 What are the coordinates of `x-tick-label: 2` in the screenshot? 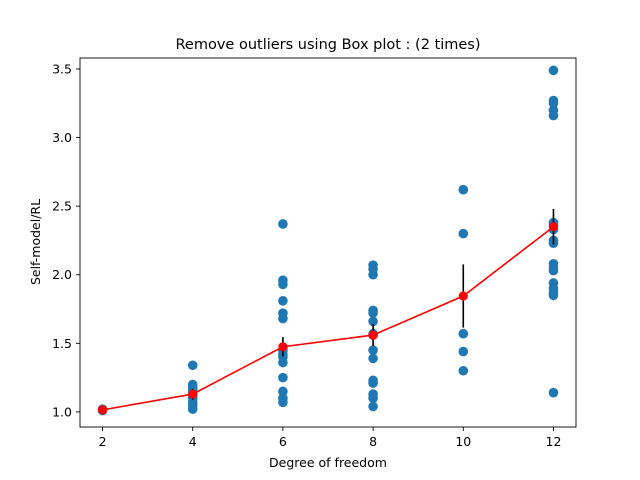 It's located at (103, 441).